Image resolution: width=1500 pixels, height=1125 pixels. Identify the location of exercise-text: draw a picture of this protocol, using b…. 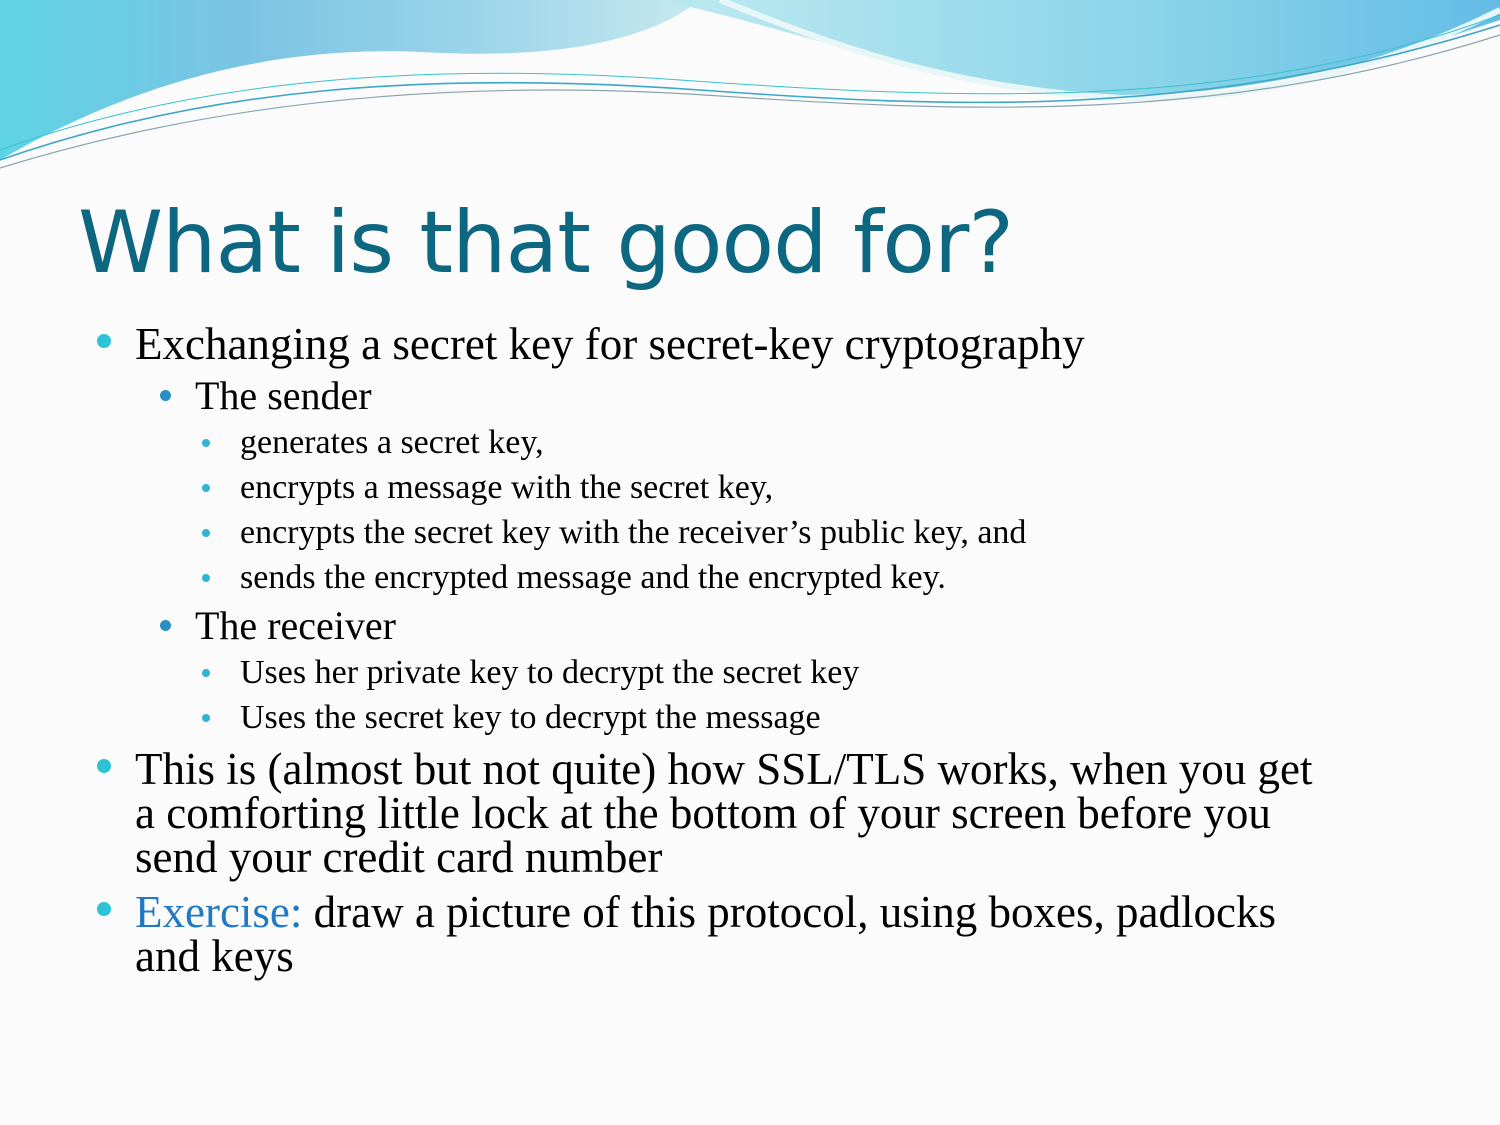
(789, 912).